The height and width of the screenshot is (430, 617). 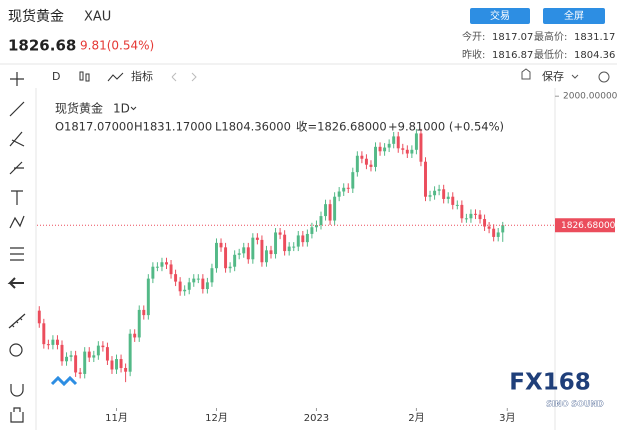 What do you see at coordinates (142, 76) in the screenshot?
I see `indicators: 指标` at bounding box center [142, 76].